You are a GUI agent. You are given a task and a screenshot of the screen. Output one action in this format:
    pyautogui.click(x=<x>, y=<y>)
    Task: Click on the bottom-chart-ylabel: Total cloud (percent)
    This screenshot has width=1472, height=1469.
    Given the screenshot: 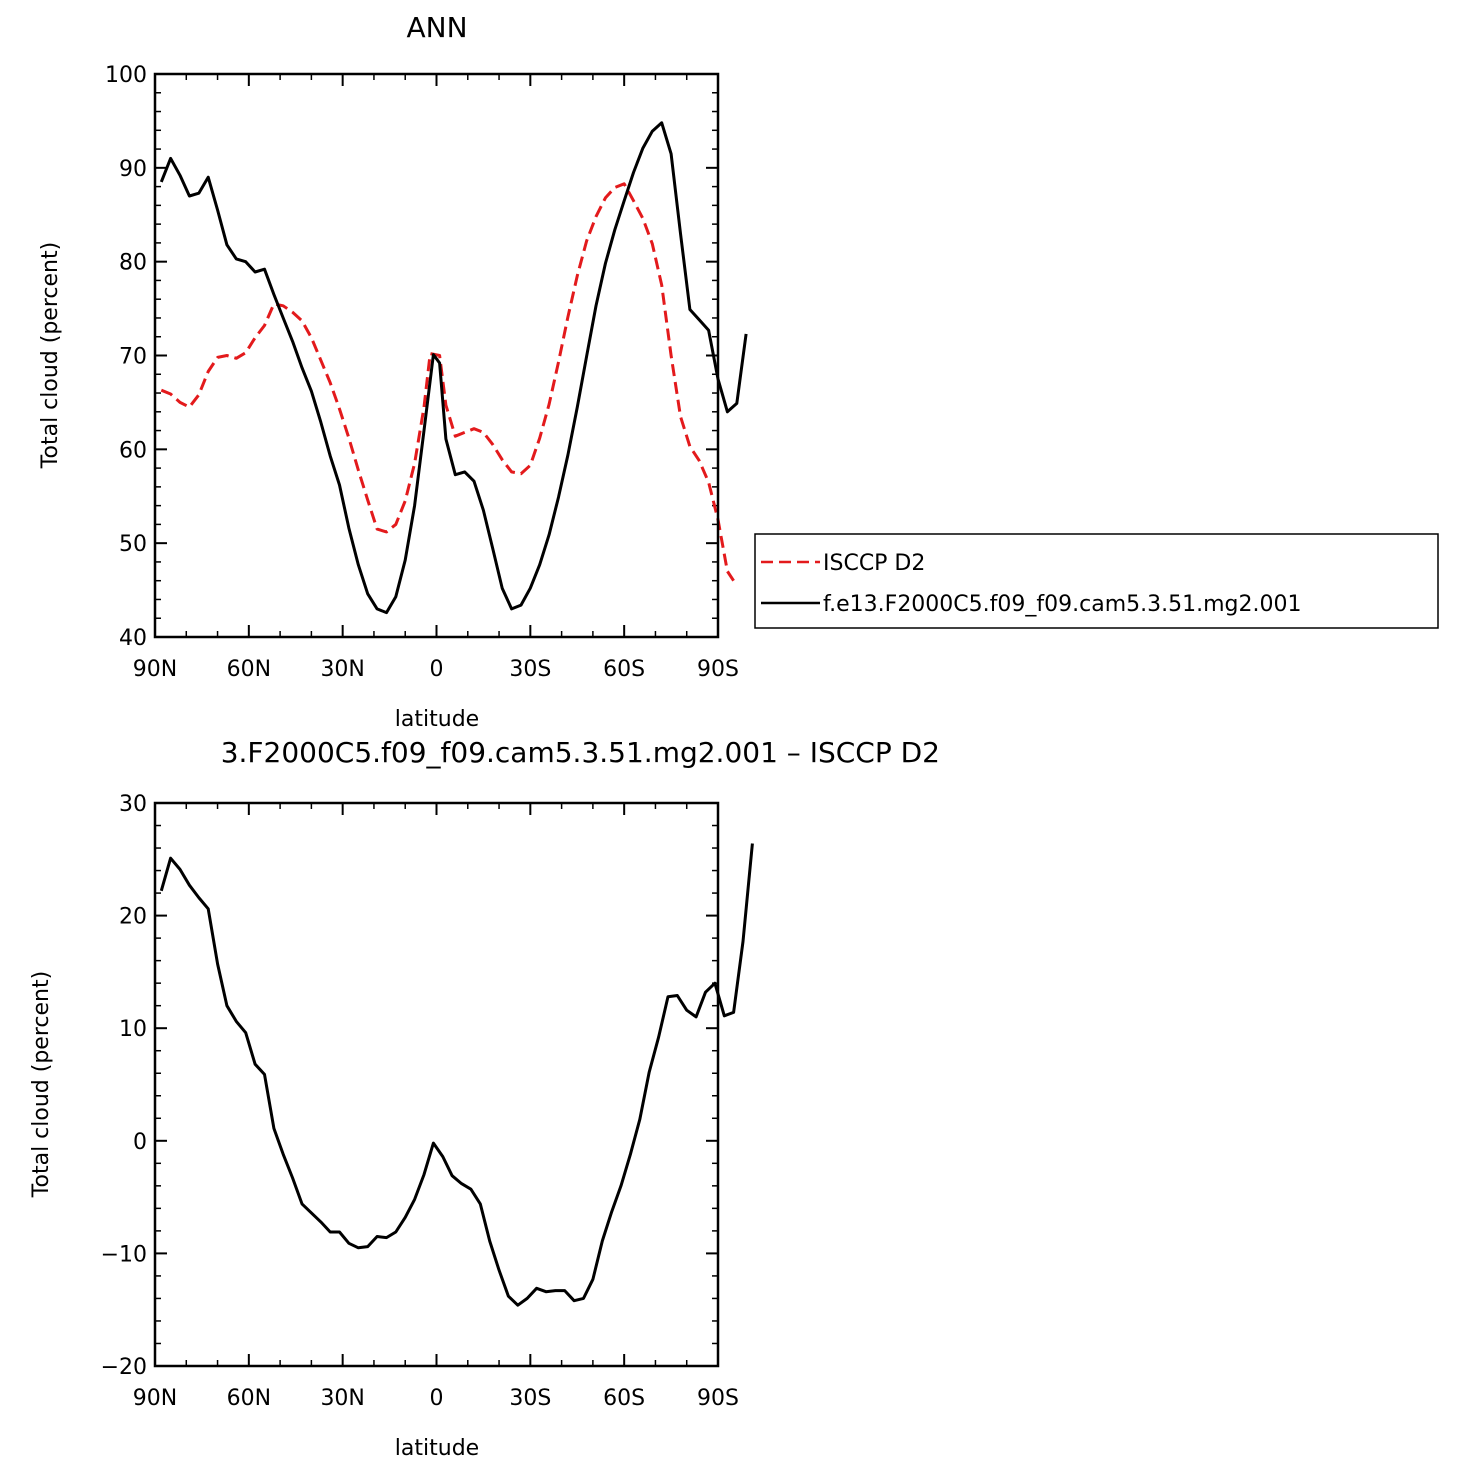 What is the action you would take?
    pyautogui.click(x=41, y=1084)
    